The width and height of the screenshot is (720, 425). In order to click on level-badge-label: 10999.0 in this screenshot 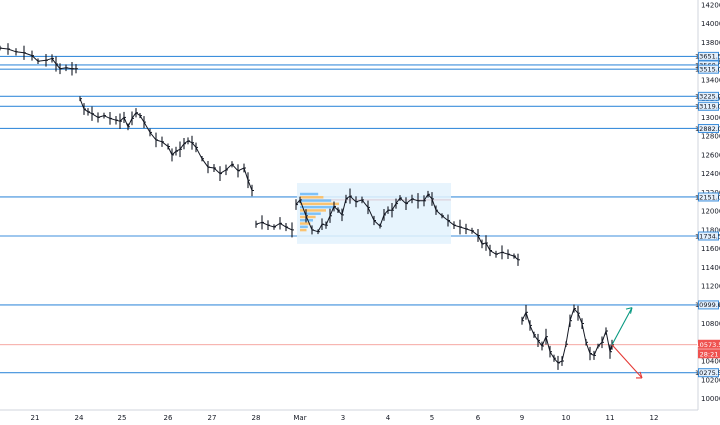, I will do `click(707, 305)`.